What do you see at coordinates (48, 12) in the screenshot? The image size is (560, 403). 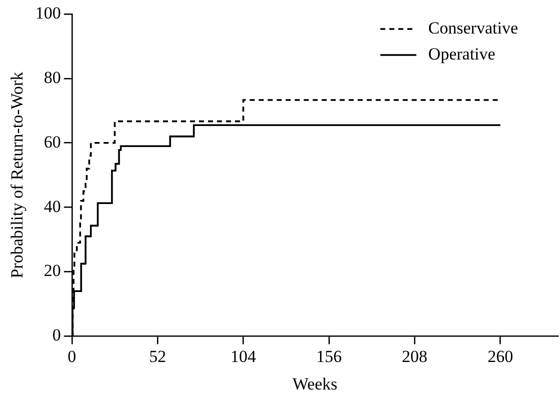 I see `y-tick-label: 100` at bounding box center [48, 12].